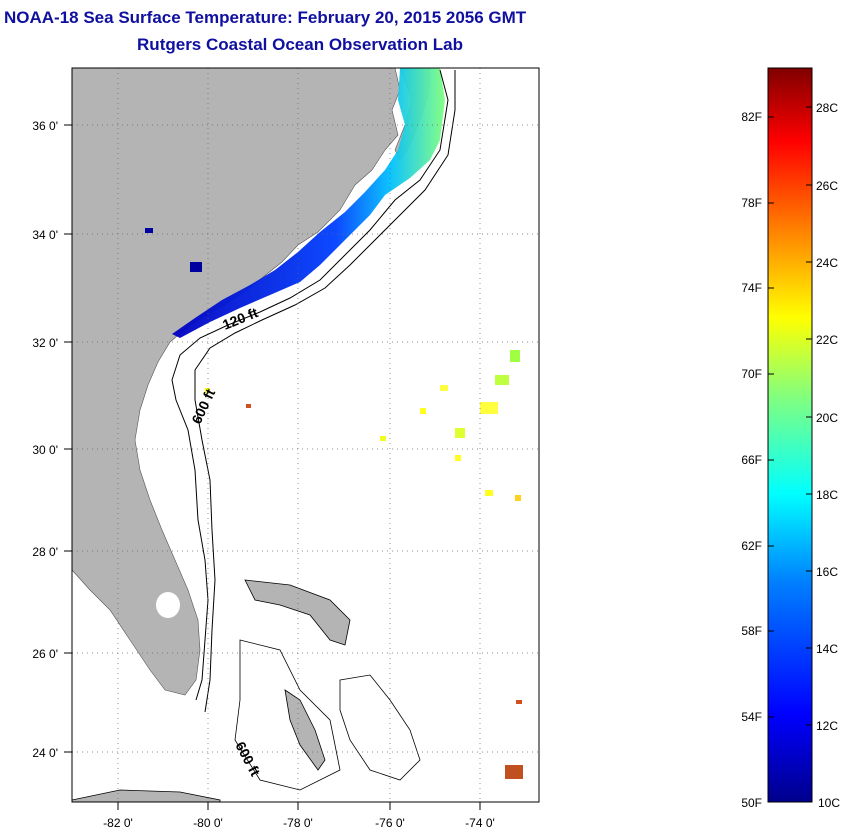 The height and width of the screenshot is (832, 849). What do you see at coordinates (480, 823) in the screenshot?
I see `lon-tick-label: -74 0'` at bounding box center [480, 823].